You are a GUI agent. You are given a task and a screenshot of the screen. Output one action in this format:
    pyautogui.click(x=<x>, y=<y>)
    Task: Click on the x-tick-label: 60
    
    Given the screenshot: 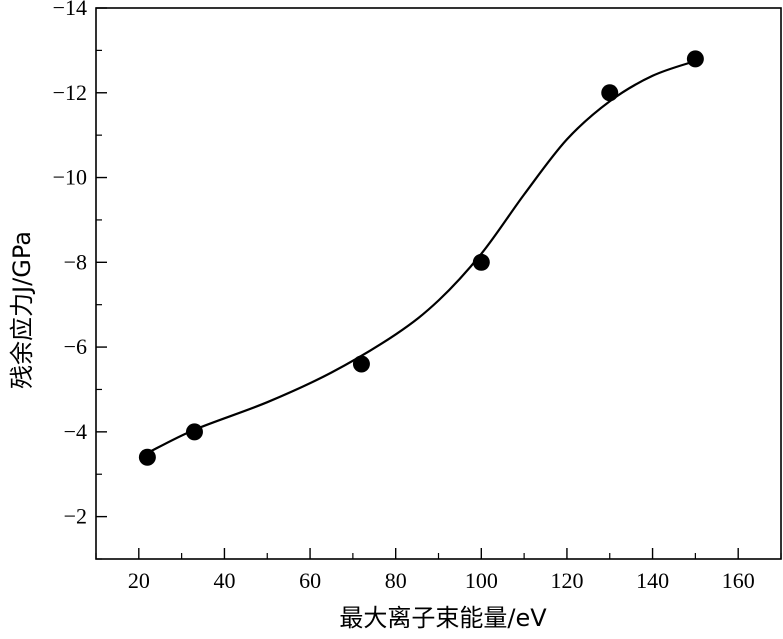 What is the action you would take?
    pyautogui.click(x=310, y=580)
    